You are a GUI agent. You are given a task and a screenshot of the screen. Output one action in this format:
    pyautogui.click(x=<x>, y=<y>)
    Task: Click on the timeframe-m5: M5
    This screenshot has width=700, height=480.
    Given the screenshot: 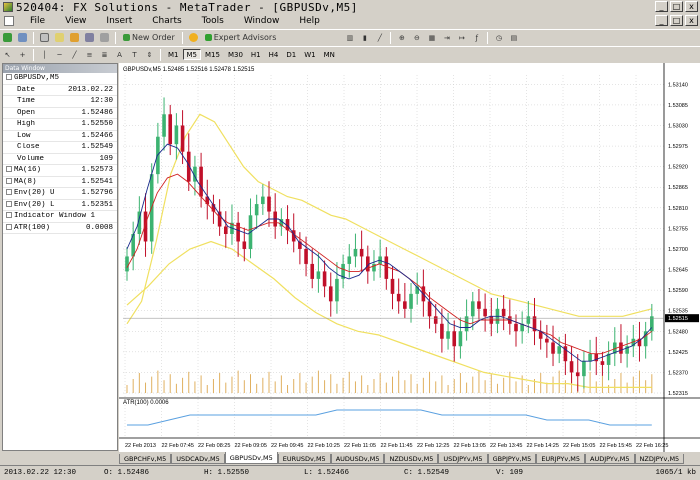 What is the action you would take?
    pyautogui.click(x=191, y=54)
    